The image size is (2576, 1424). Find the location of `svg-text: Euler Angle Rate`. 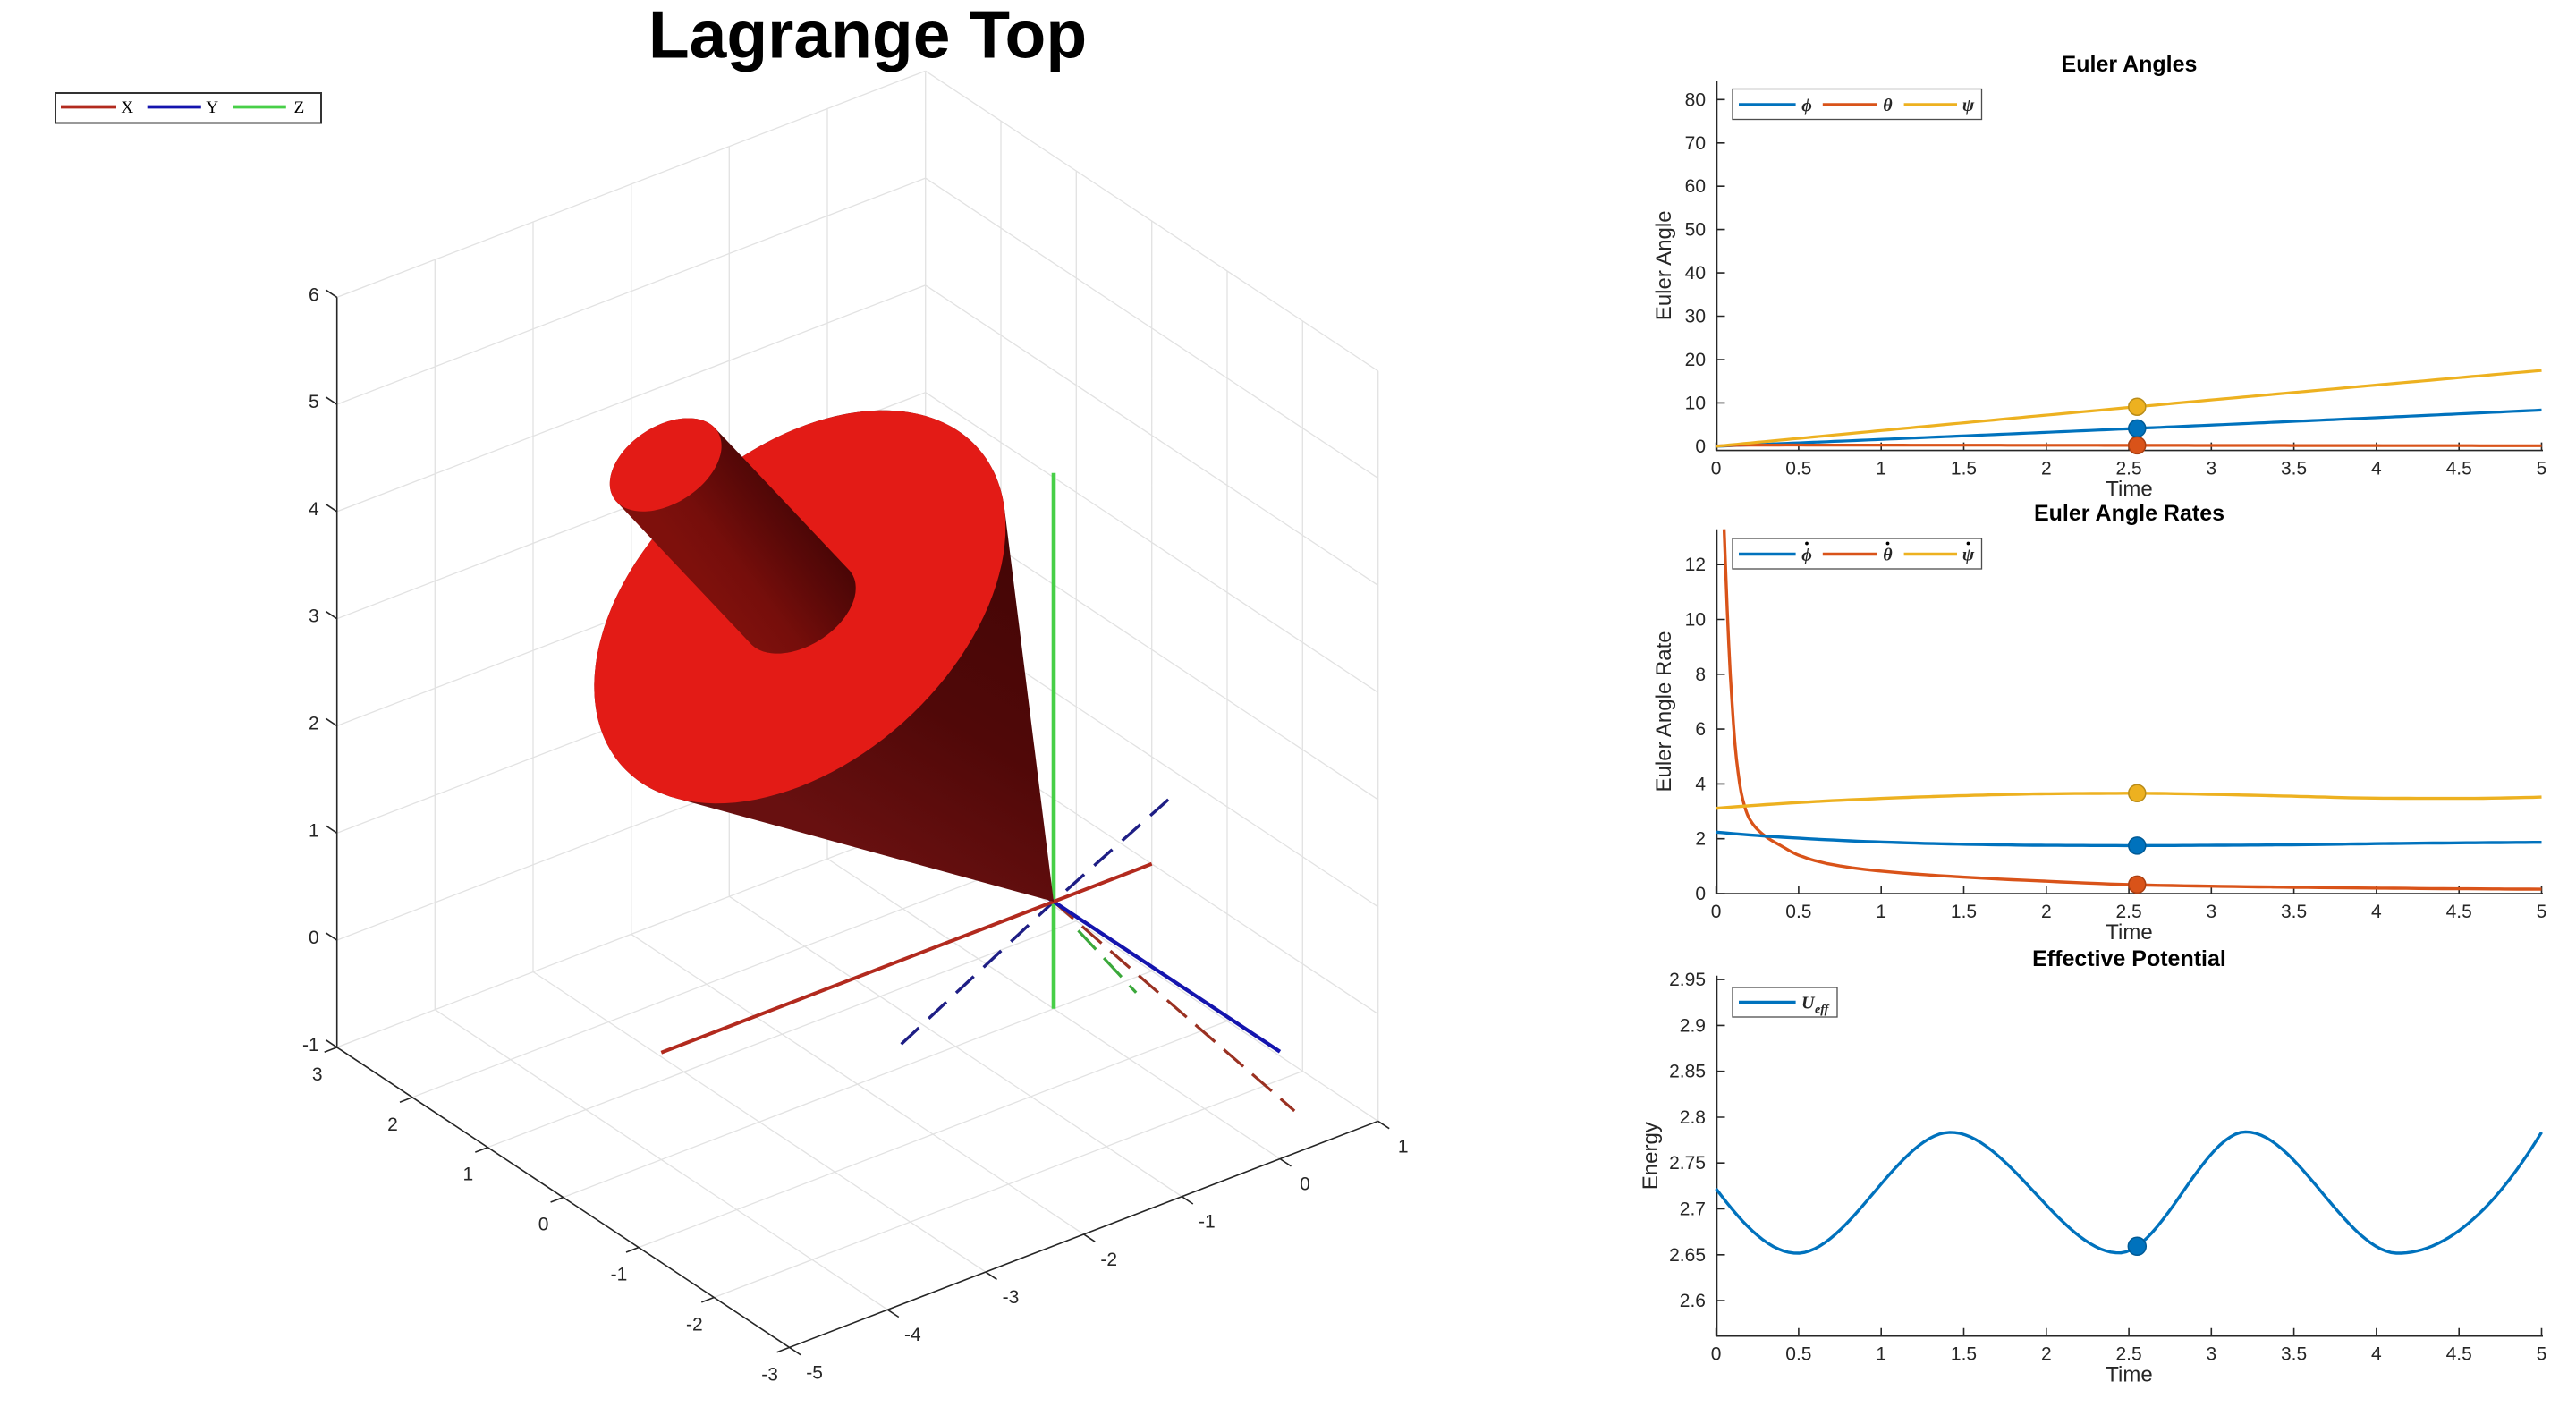

svg-text: Euler Angle Rate is located at coordinates (1664, 711).